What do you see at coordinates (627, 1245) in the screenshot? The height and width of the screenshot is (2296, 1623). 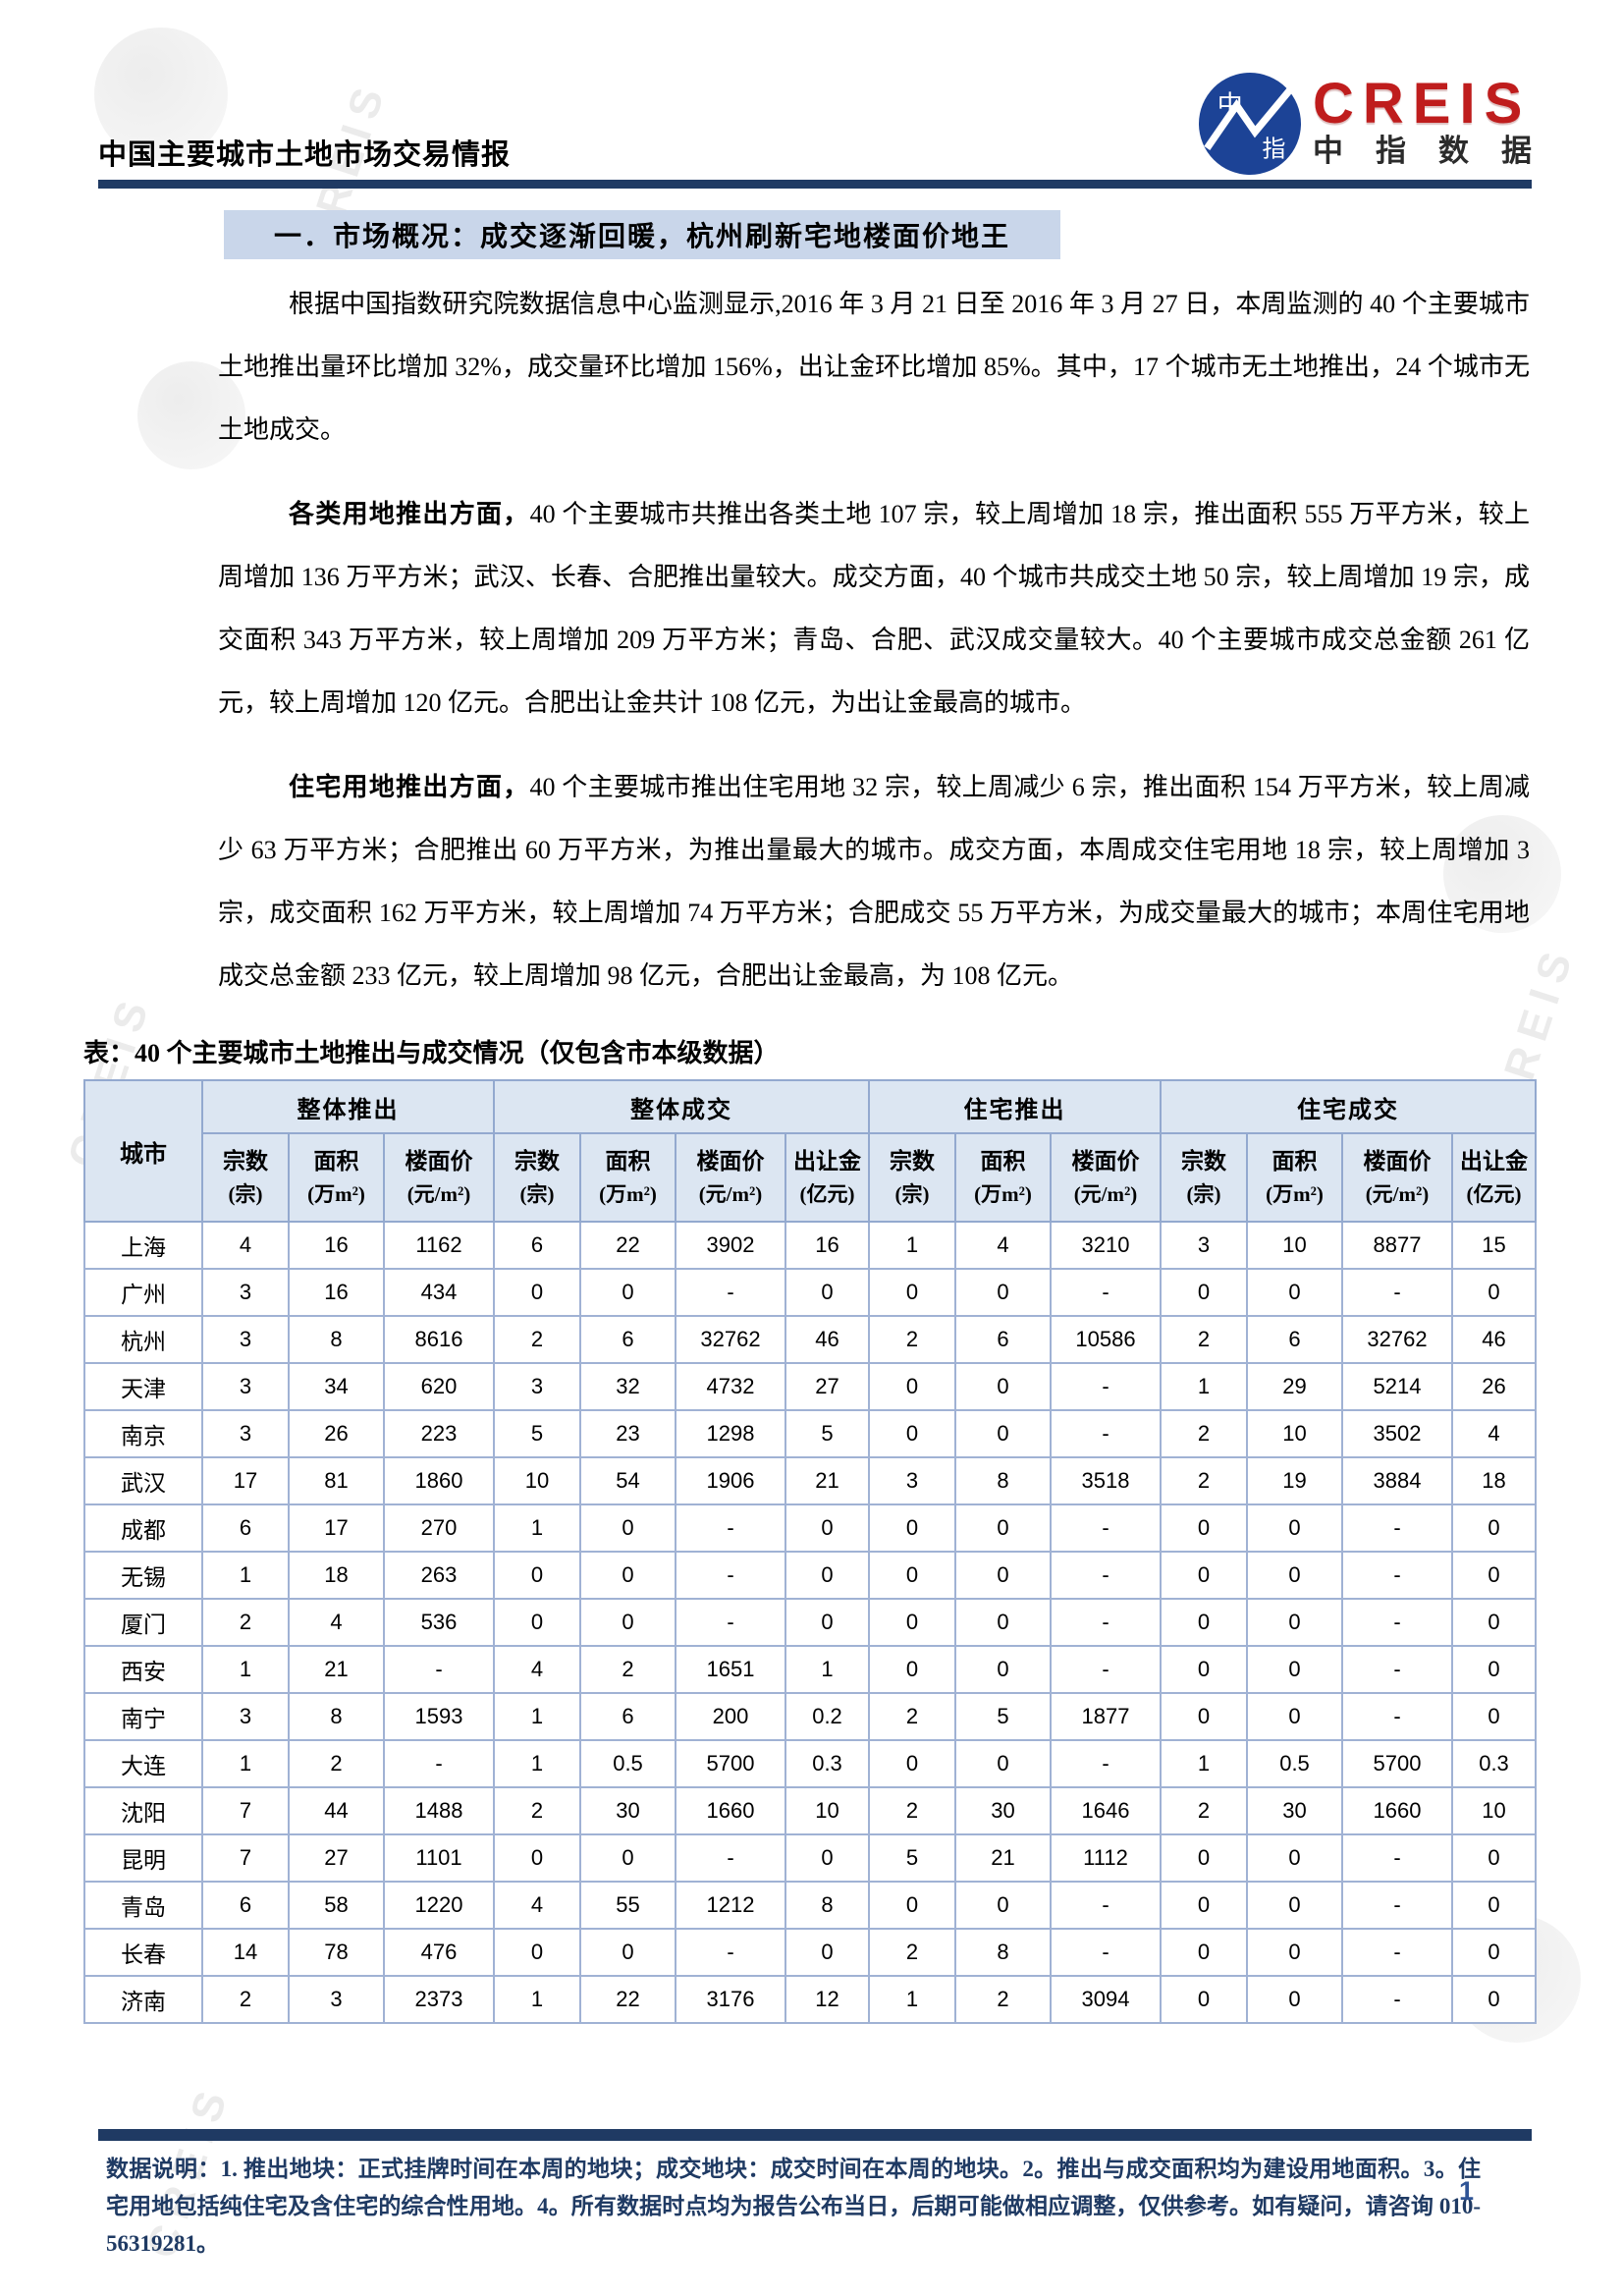 I see `value-cell: 22` at bounding box center [627, 1245].